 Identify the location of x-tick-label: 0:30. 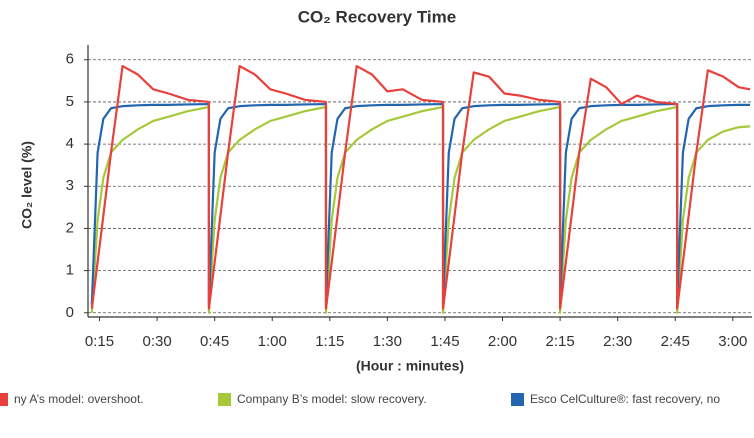
(156, 341).